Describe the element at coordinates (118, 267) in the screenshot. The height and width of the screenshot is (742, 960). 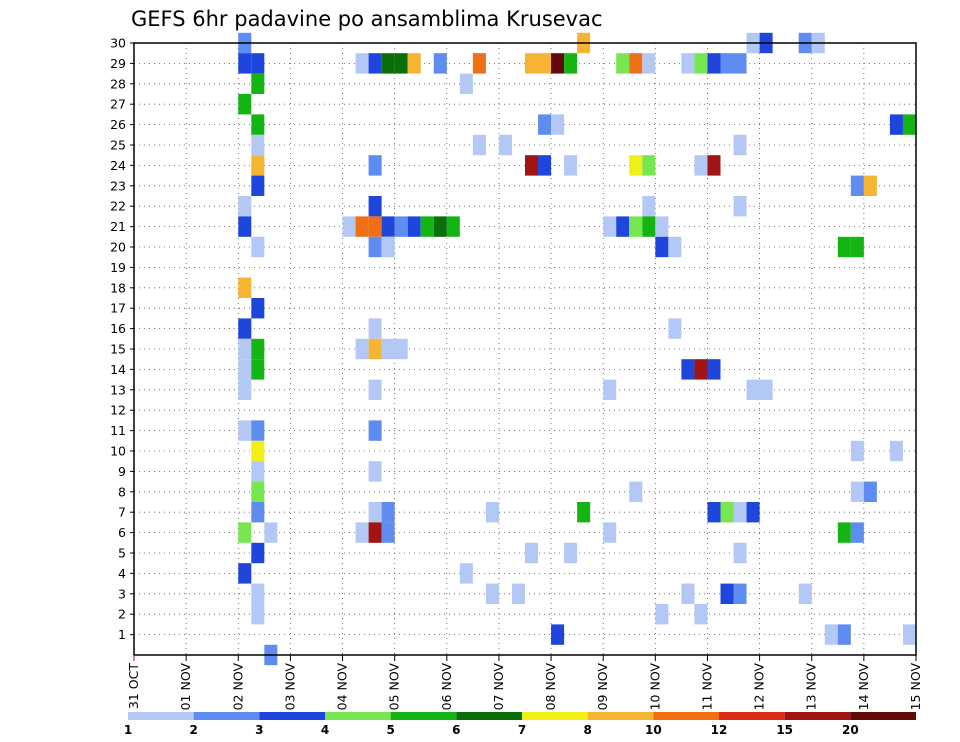
I see `y-tick-label: 19` at that location.